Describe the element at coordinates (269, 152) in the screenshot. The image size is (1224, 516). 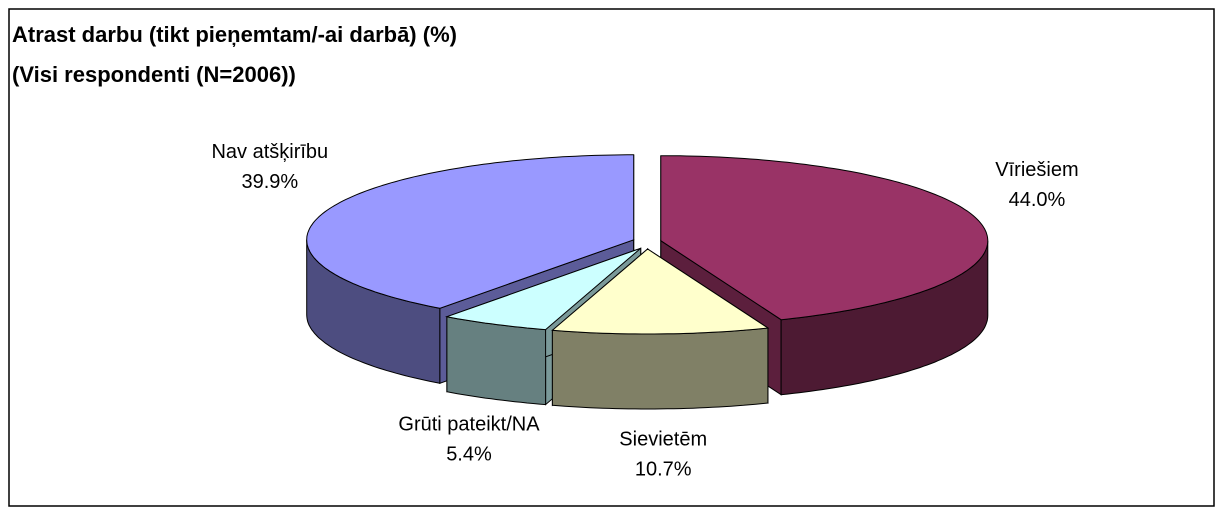
I see `slice-label: Nav atšķirību` at that location.